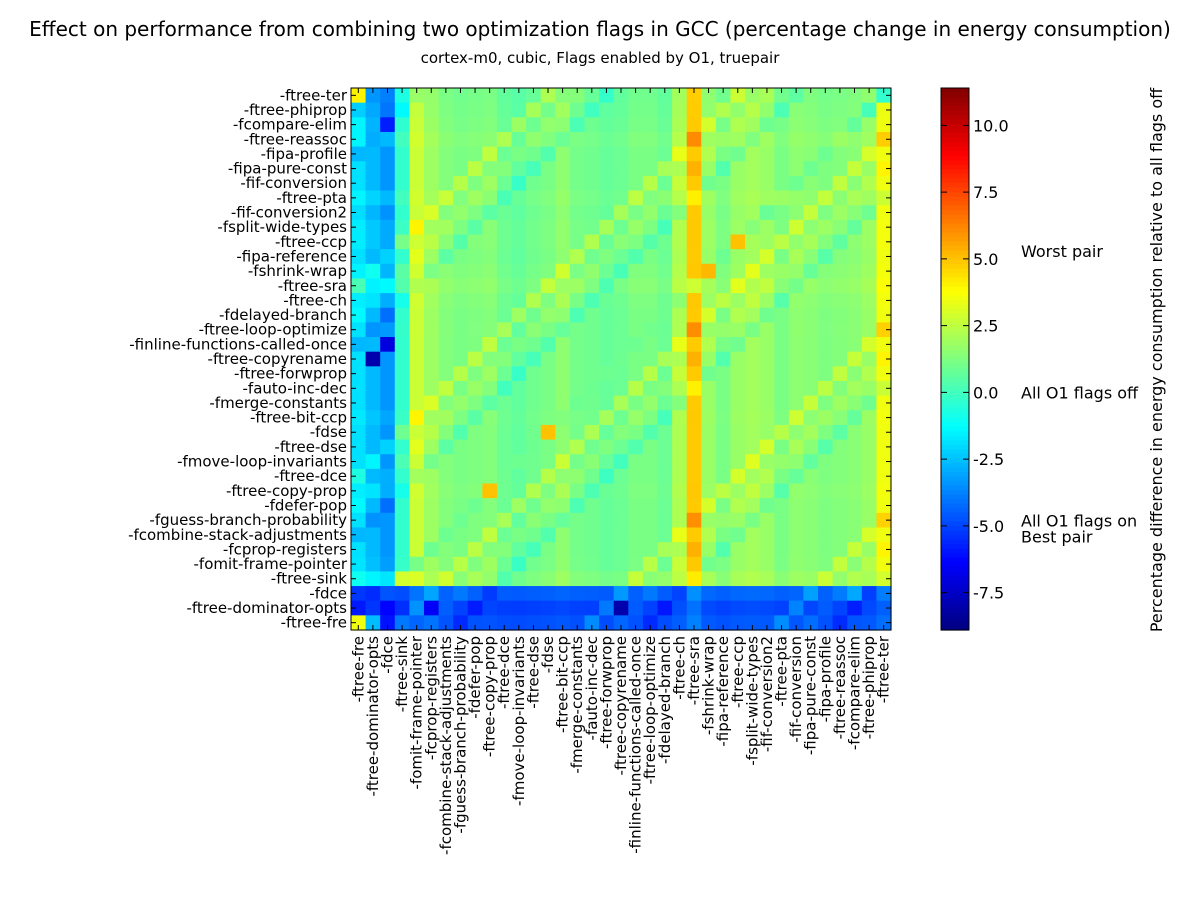 The width and height of the screenshot is (1200, 900). I want to click on y-tick-label: -fsplit-wide-types, so click(282, 227).